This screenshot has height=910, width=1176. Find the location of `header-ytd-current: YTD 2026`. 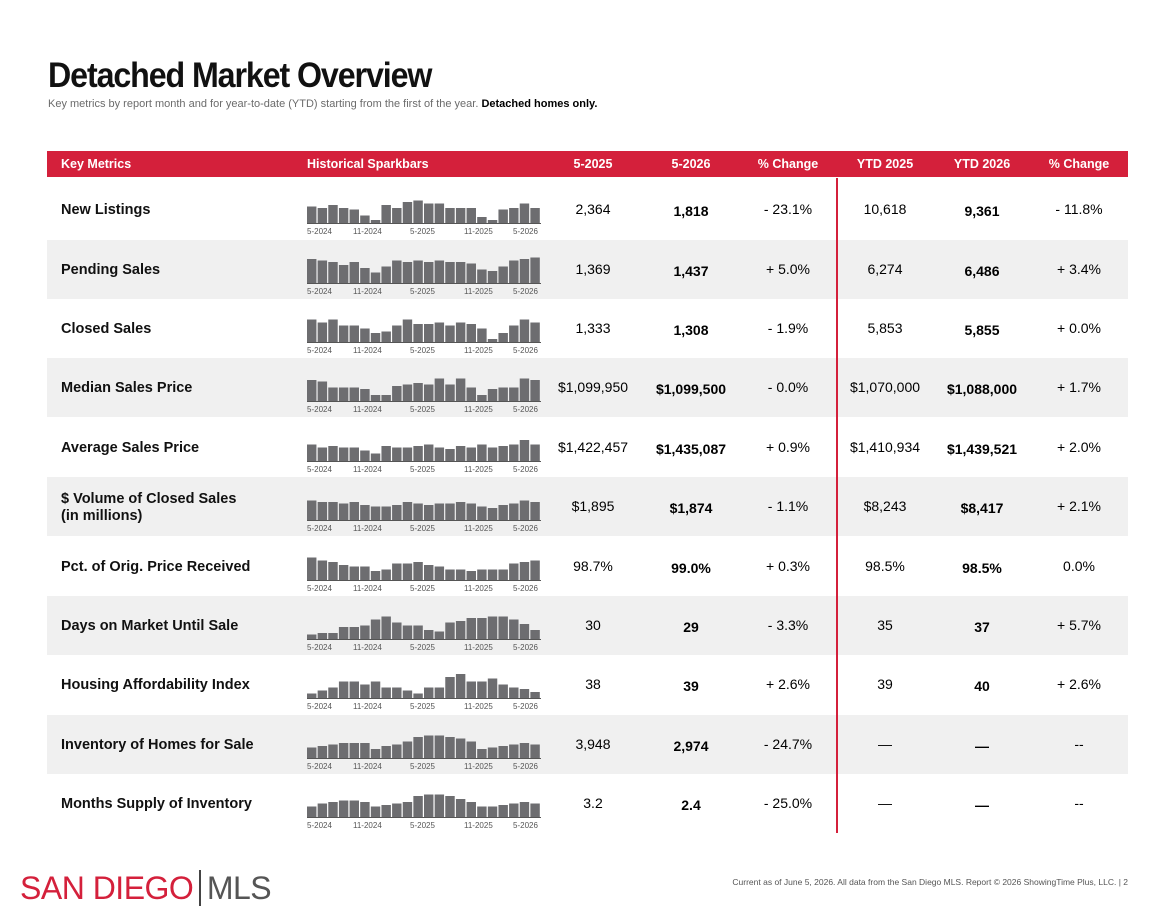

header-ytd-current: YTD 2026 is located at coordinates (982, 164).